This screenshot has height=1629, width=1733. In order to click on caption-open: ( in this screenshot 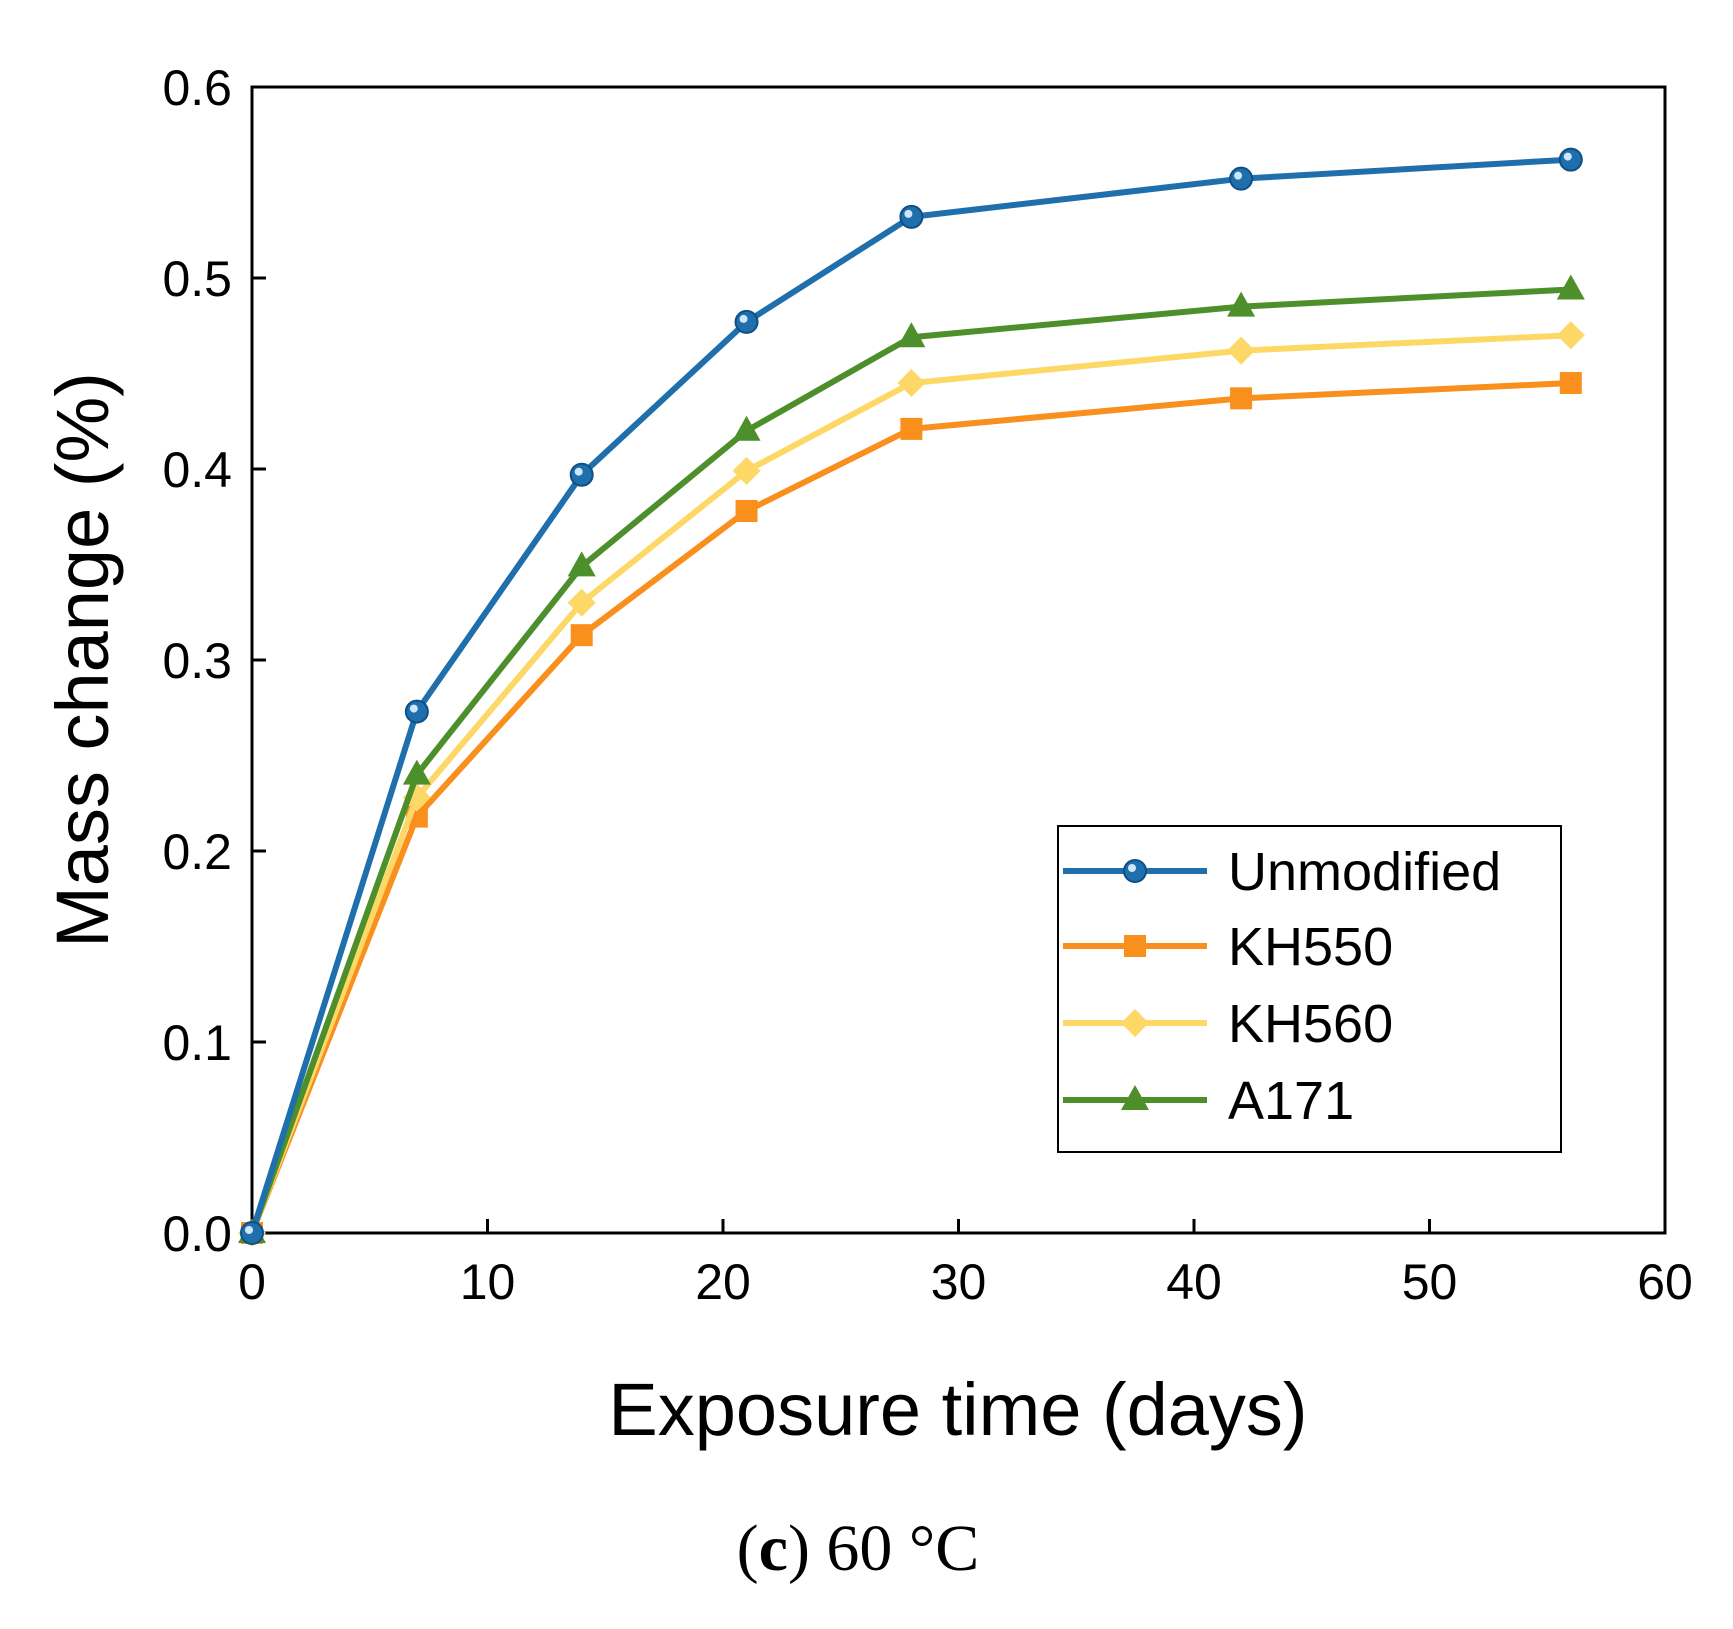, I will do `click(748, 1548)`.